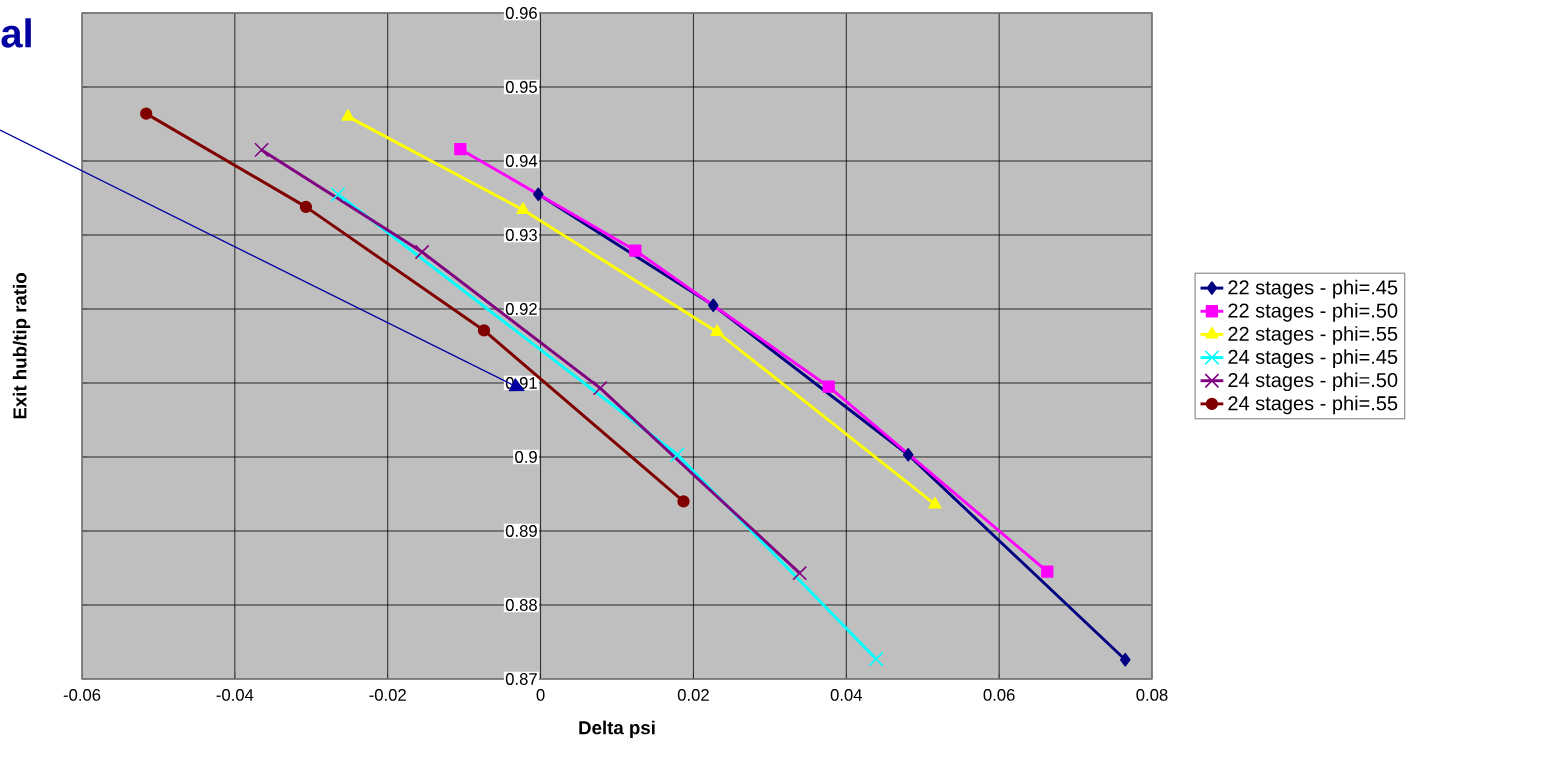 The image size is (1554, 766). I want to click on text: al, so click(16, 33).